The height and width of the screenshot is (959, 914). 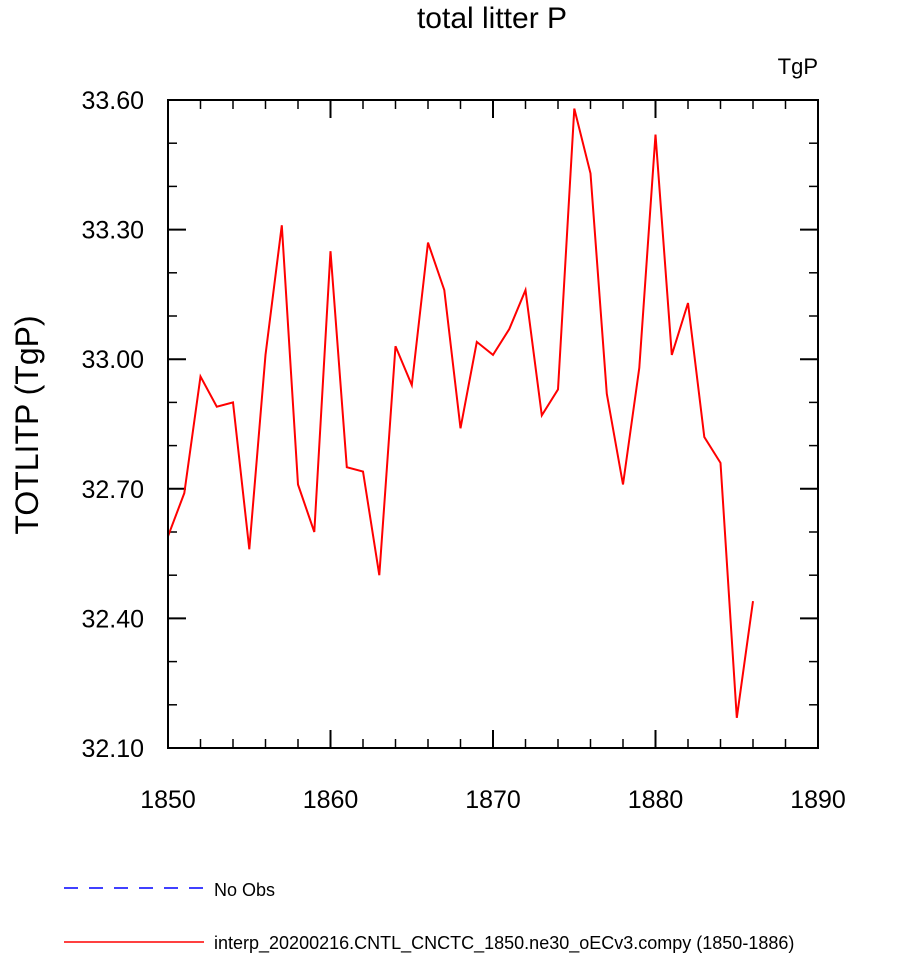 I want to click on y-tick-labels: 32.10 32.40 32.70 33.00 33.30 33.60, so click(x=112, y=425).